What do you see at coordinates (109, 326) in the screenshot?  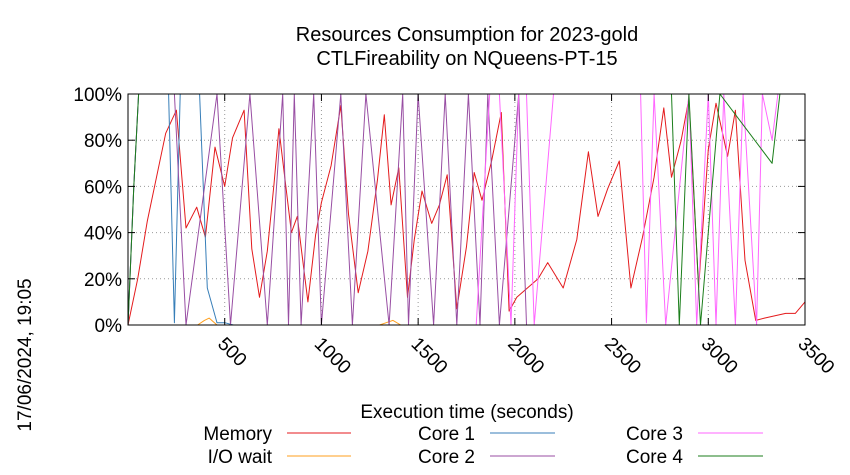 I see `y-tick-label: 0%` at bounding box center [109, 326].